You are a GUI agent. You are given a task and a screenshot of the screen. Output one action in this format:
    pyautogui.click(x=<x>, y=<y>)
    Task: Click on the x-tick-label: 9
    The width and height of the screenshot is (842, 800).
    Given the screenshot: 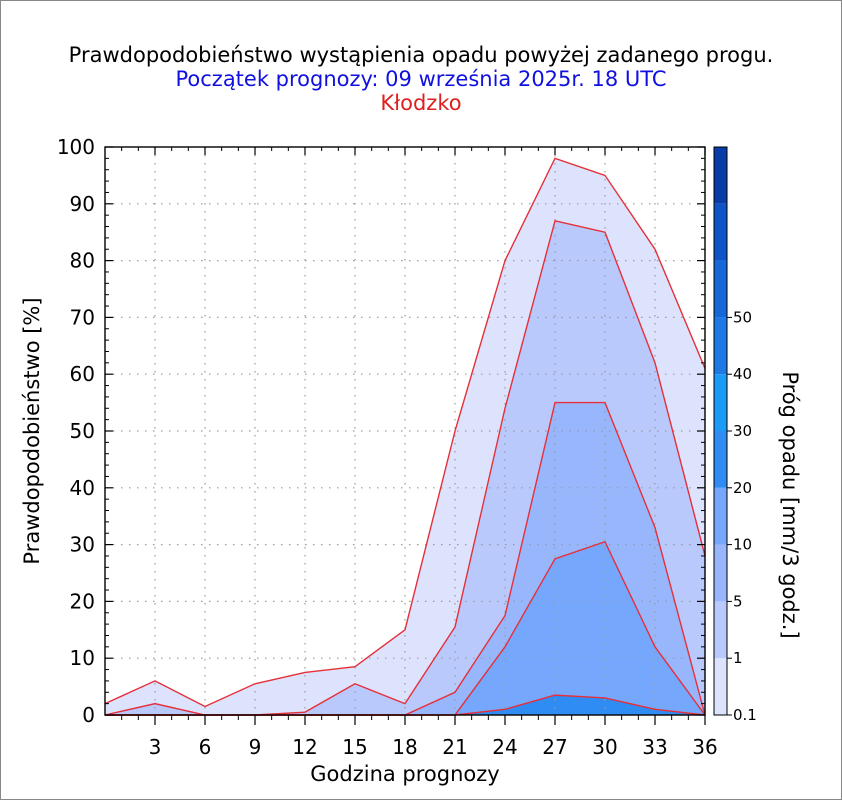 What is the action you would take?
    pyautogui.click(x=255, y=747)
    